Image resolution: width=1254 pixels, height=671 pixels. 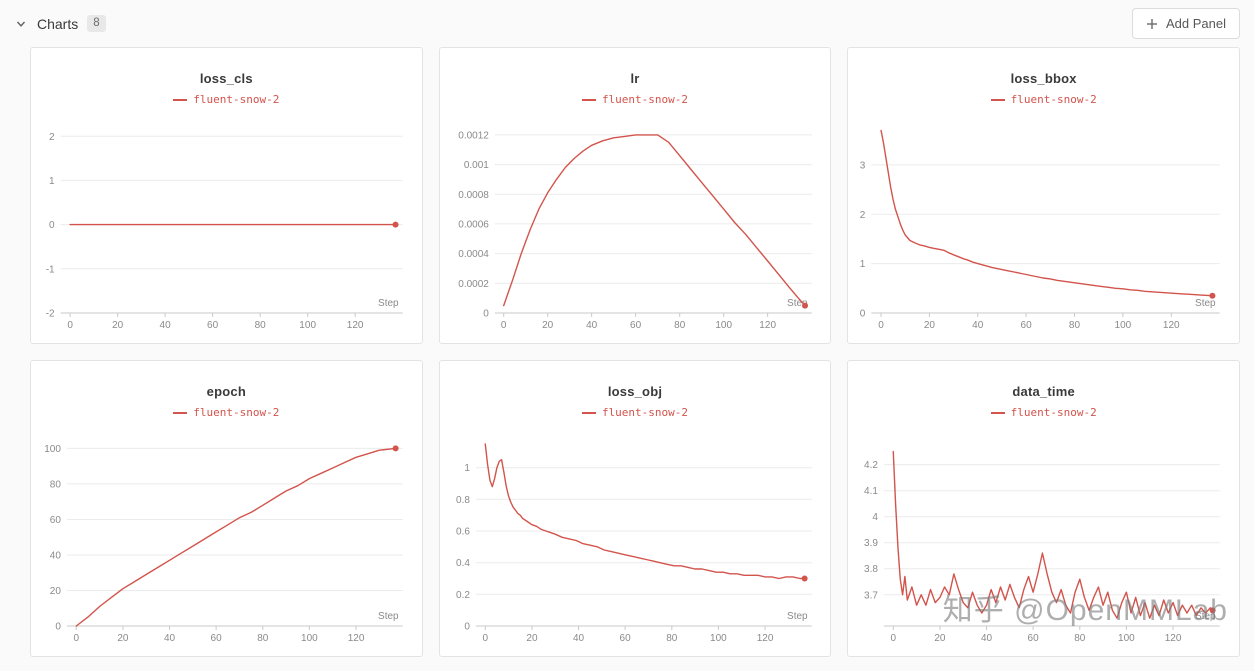 What do you see at coordinates (226, 541) in the screenshot?
I see `line-chart-epoch: 0 20 40 60 80 100 0 20 40 60 80 100 120 Step` at bounding box center [226, 541].